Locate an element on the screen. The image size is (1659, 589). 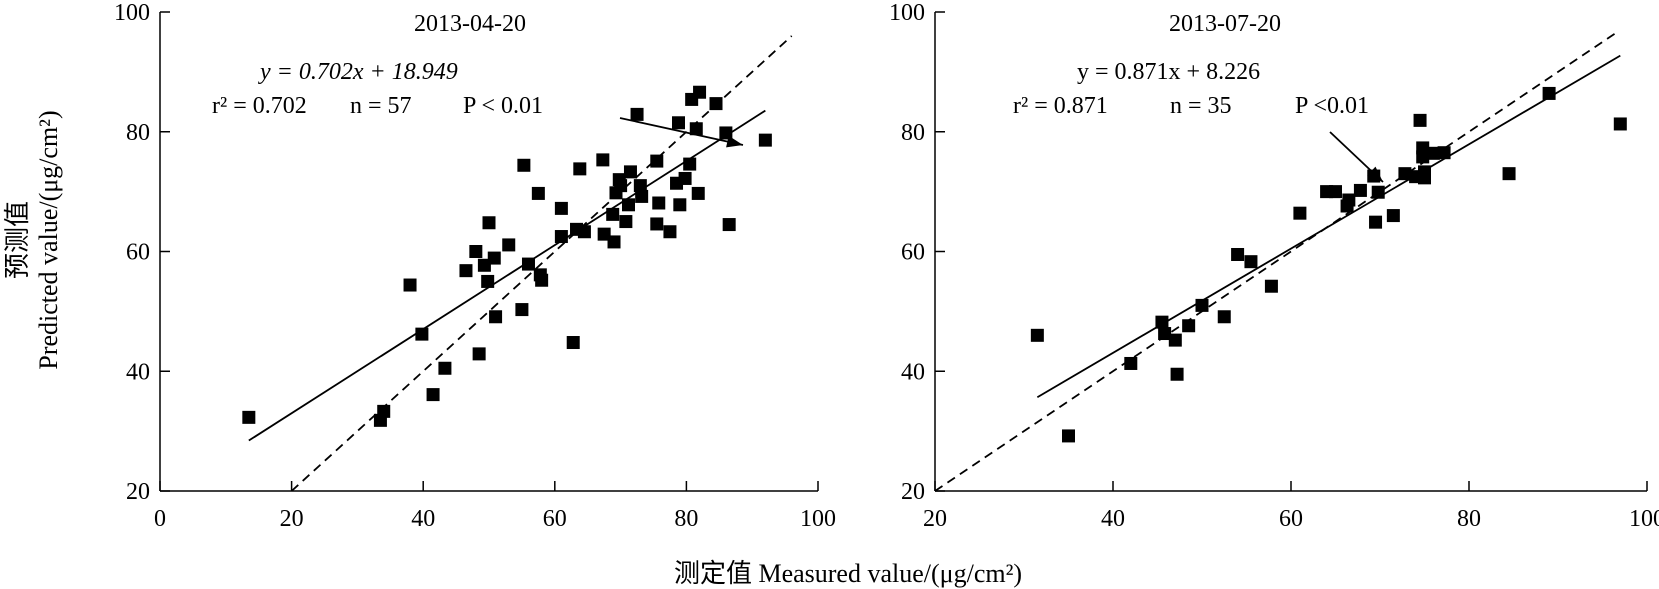
panel-1-p: P < 0.01 is located at coordinates (503, 106).